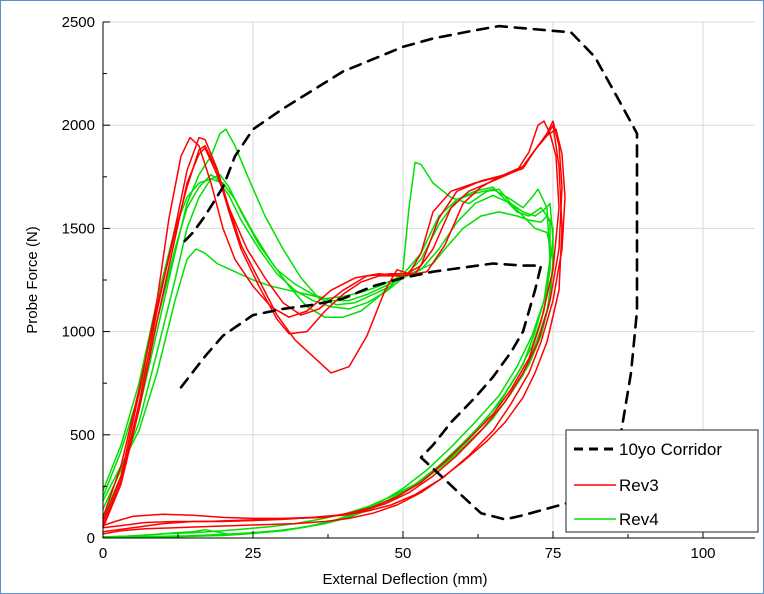  I want to click on y-tick-label: 1000, so click(78, 332).